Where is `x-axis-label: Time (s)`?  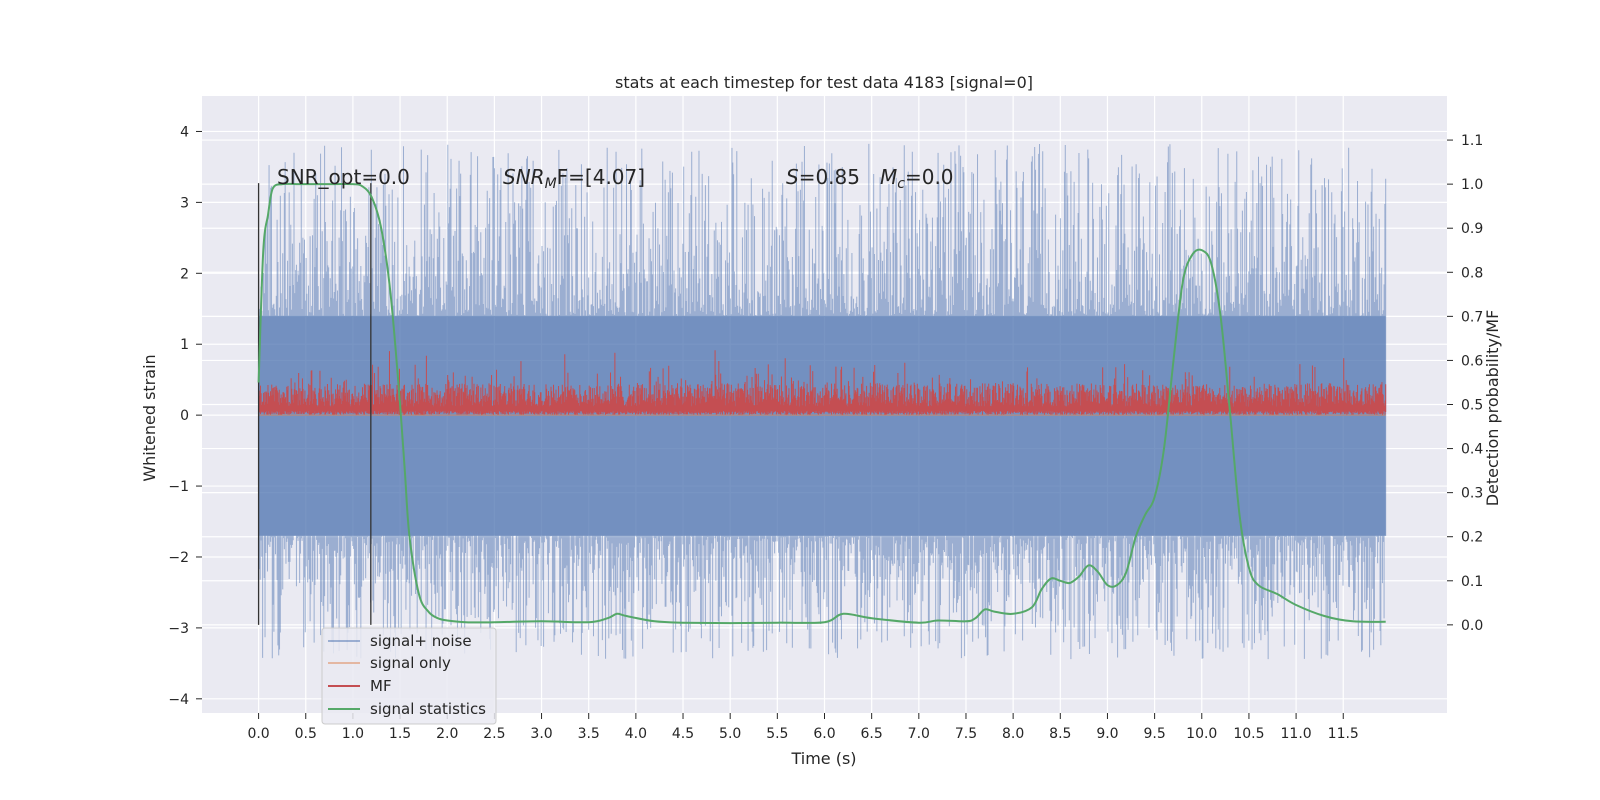
x-axis-label: Time (s) is located at coordinates (823, 758).